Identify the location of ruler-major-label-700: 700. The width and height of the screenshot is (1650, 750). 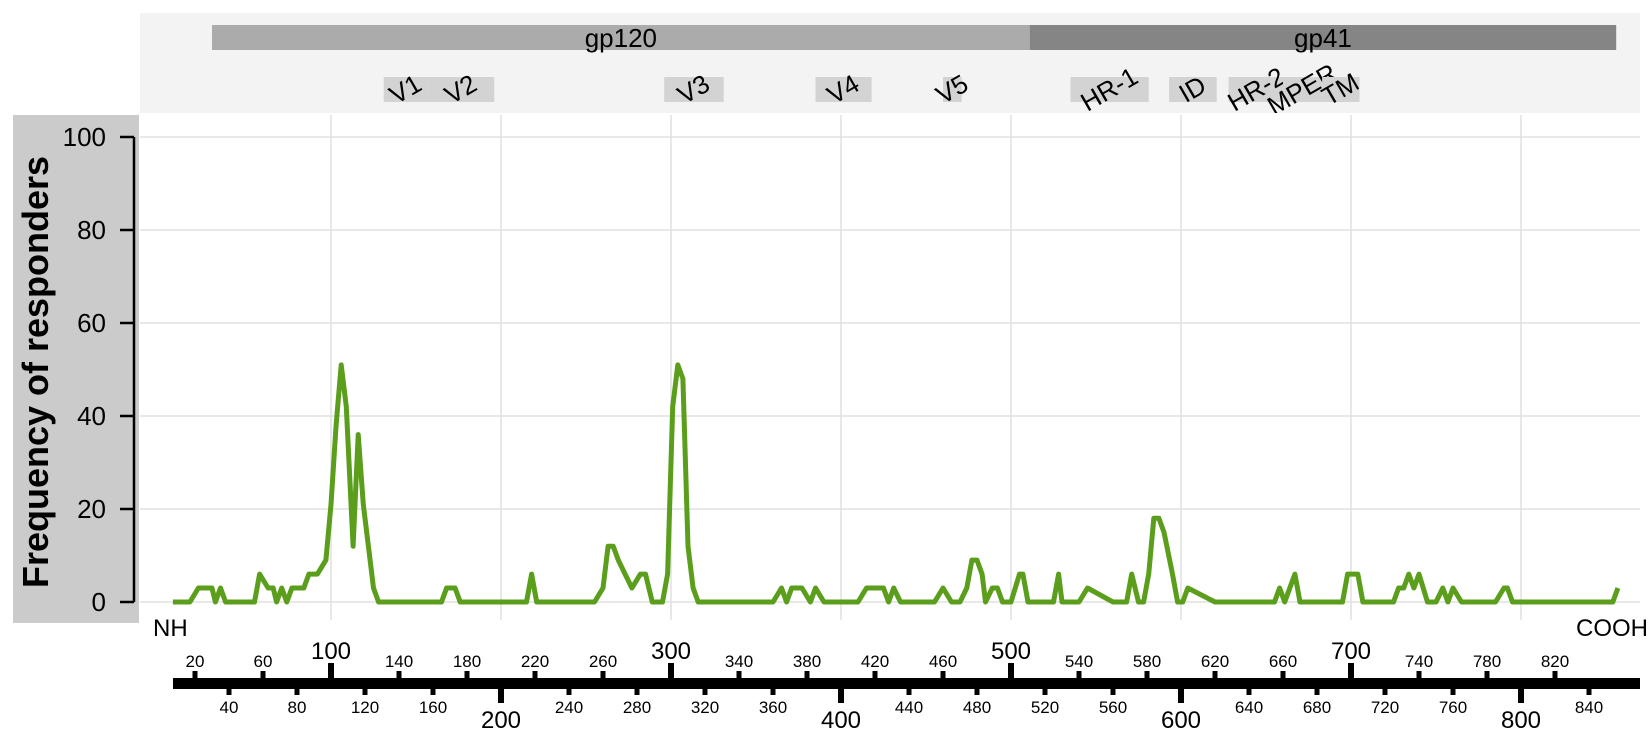
(1351, 651).